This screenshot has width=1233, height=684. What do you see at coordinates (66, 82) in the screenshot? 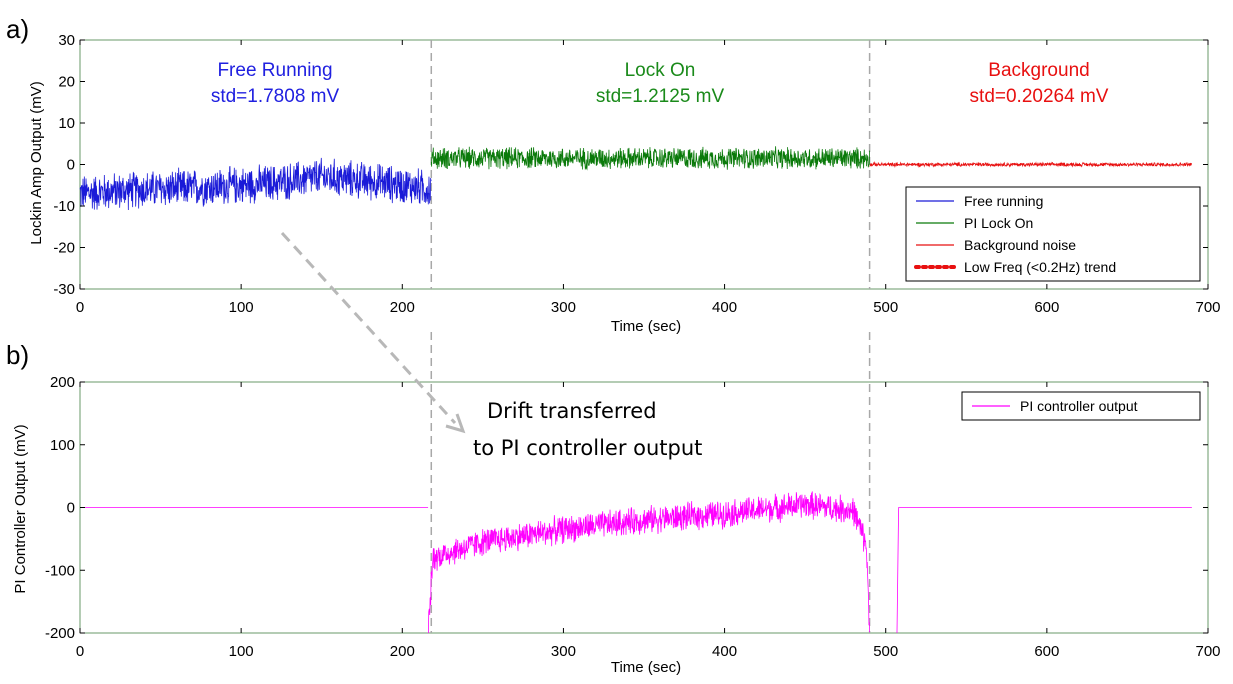
I see `y-tick-label-a: 20` at bounding box center [66, 82].